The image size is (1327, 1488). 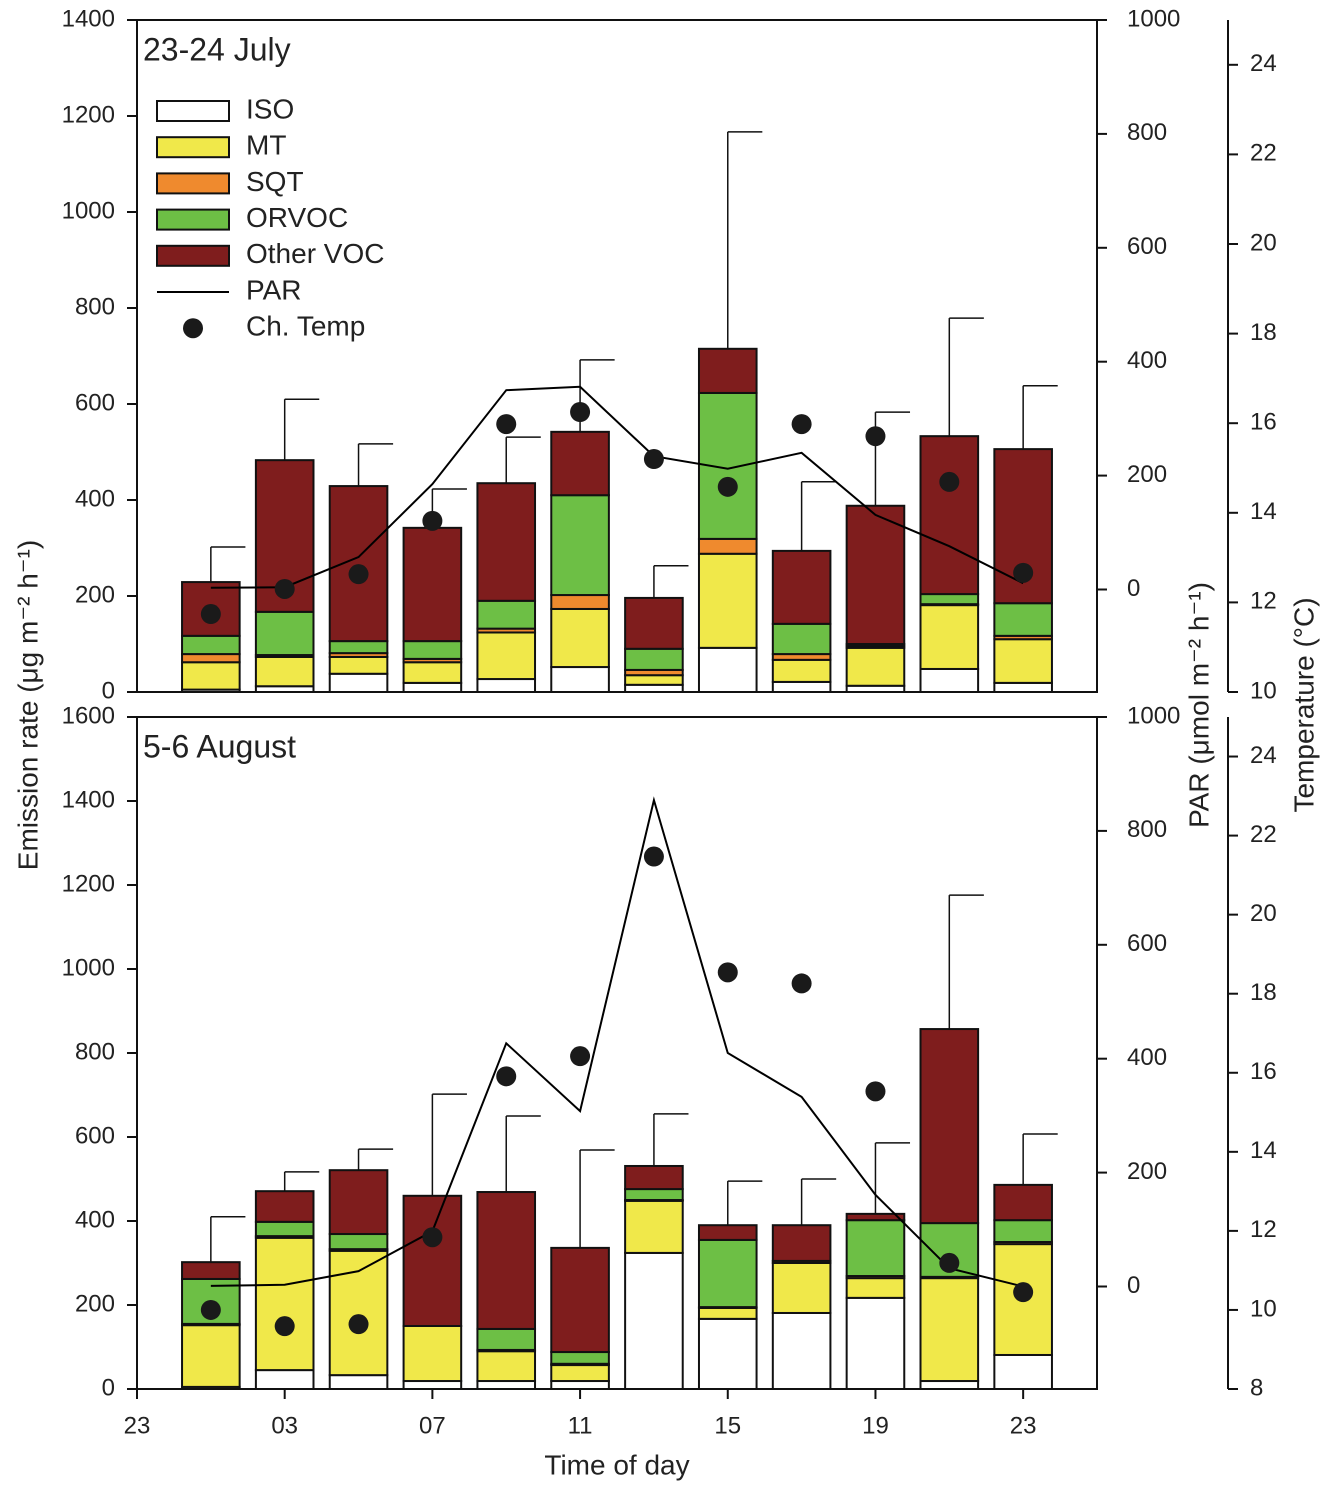 What do you see at coordinates (1263, 1150) in the screenshot?
I see `y3-tick-label: 14` at bounding box center [1263, 1150].